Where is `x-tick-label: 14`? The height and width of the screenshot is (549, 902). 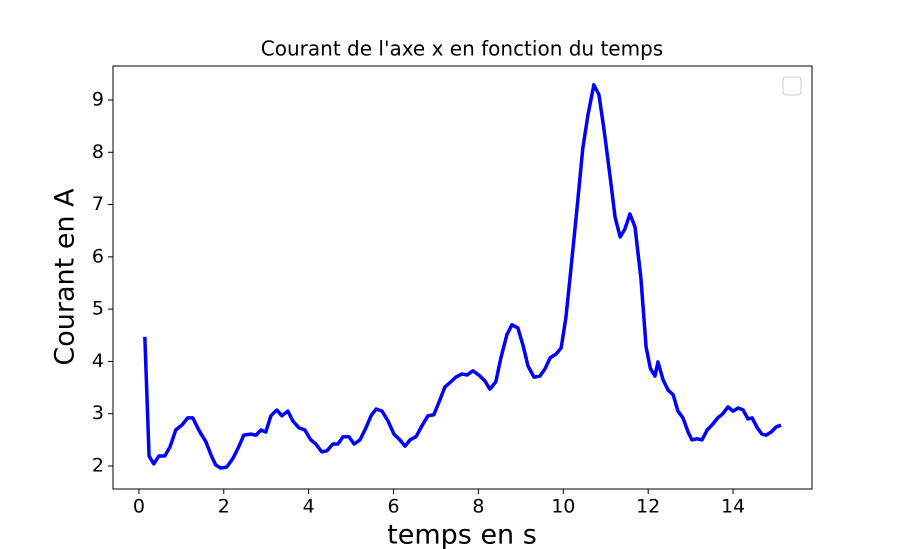 x-tick-label: 14 is located at coordinates (733, 507).